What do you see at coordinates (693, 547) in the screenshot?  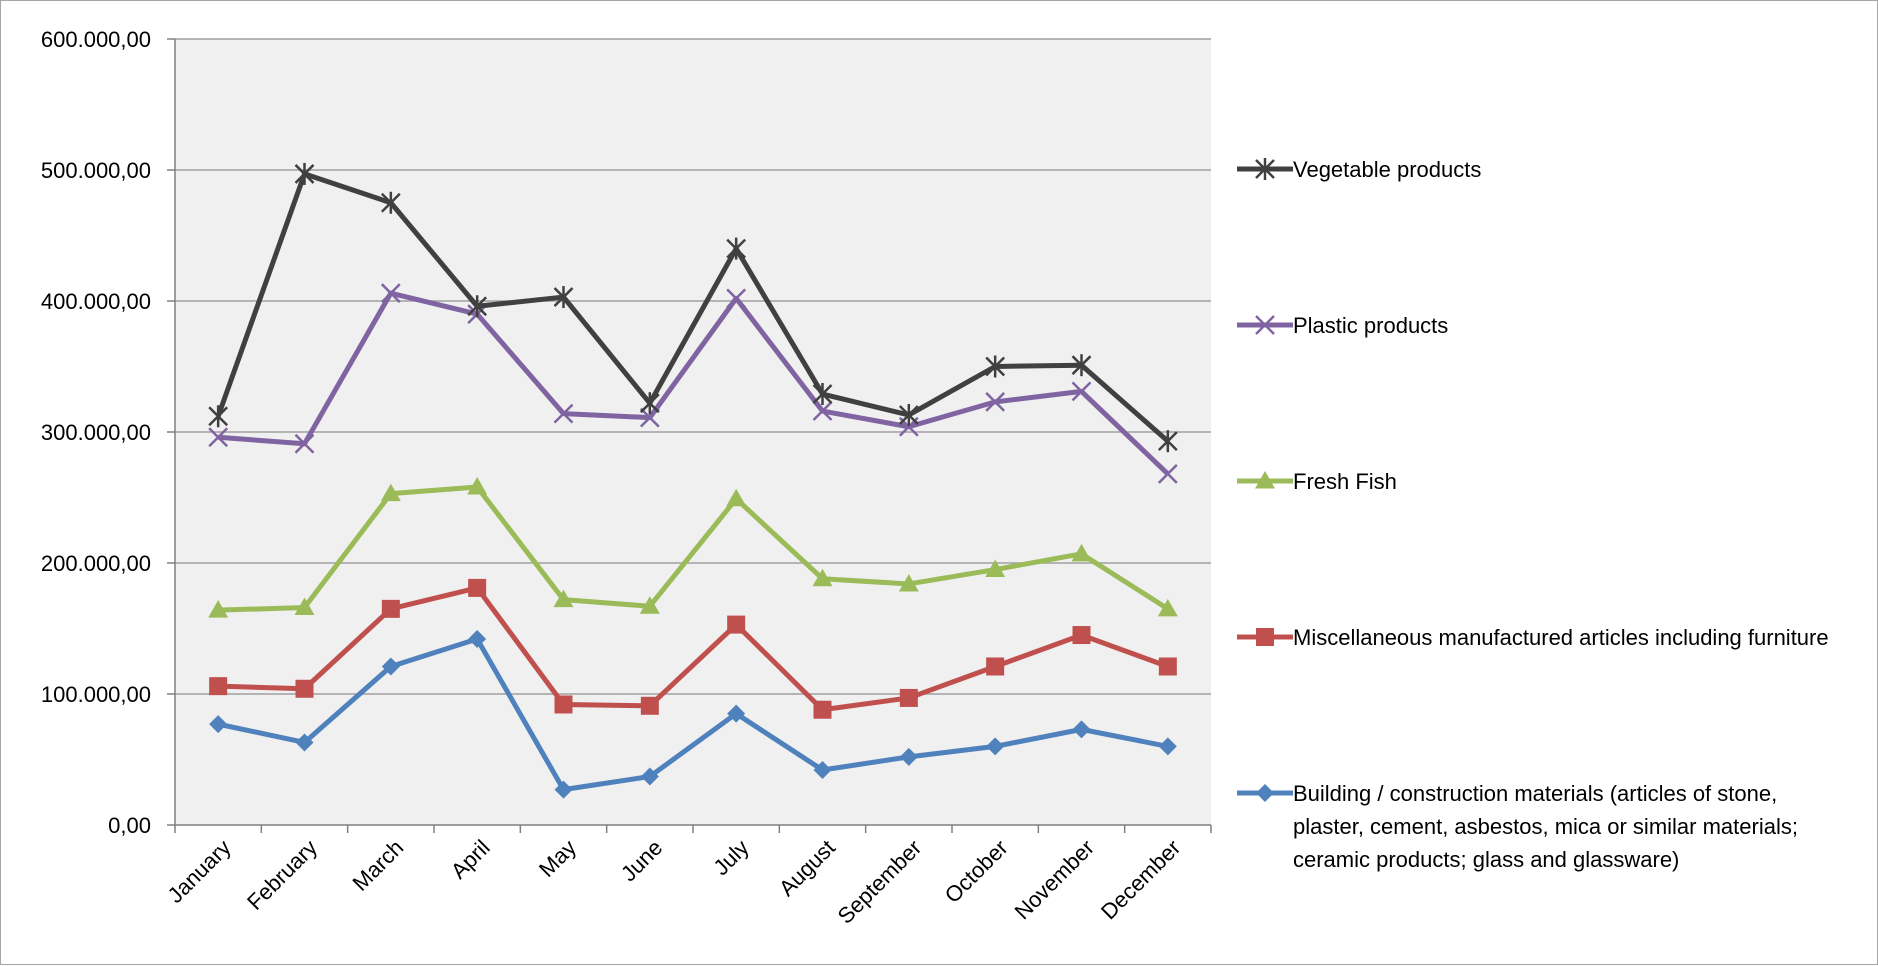 I see `series-fresh-fish` at bounding box center [693, 547].